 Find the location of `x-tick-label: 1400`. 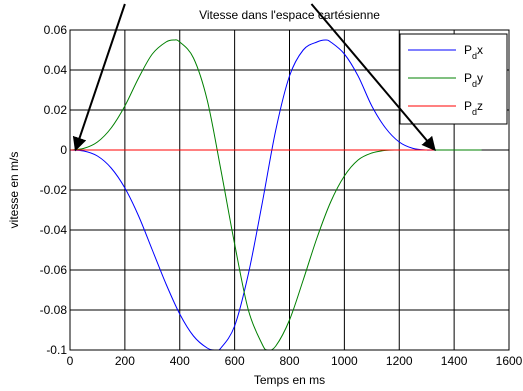

x-tick-label: 1400 is located at coordinates (454, 361).